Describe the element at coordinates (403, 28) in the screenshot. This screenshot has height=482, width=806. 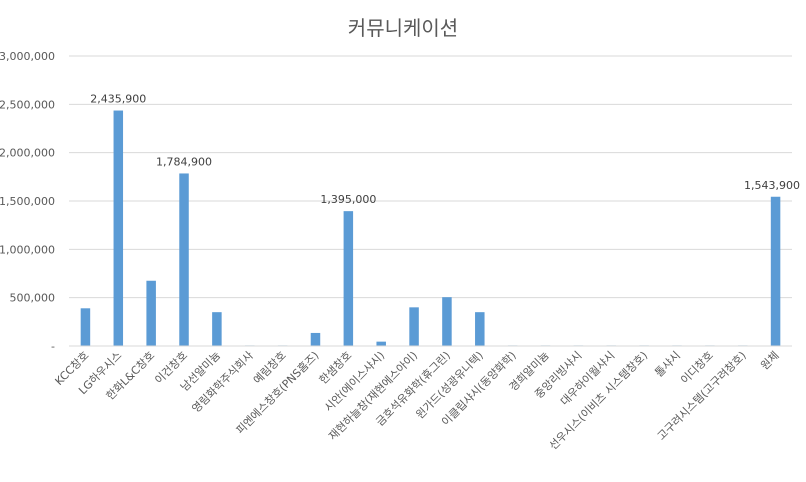
I see `chart-title: 커뮤니케이션` at that location.